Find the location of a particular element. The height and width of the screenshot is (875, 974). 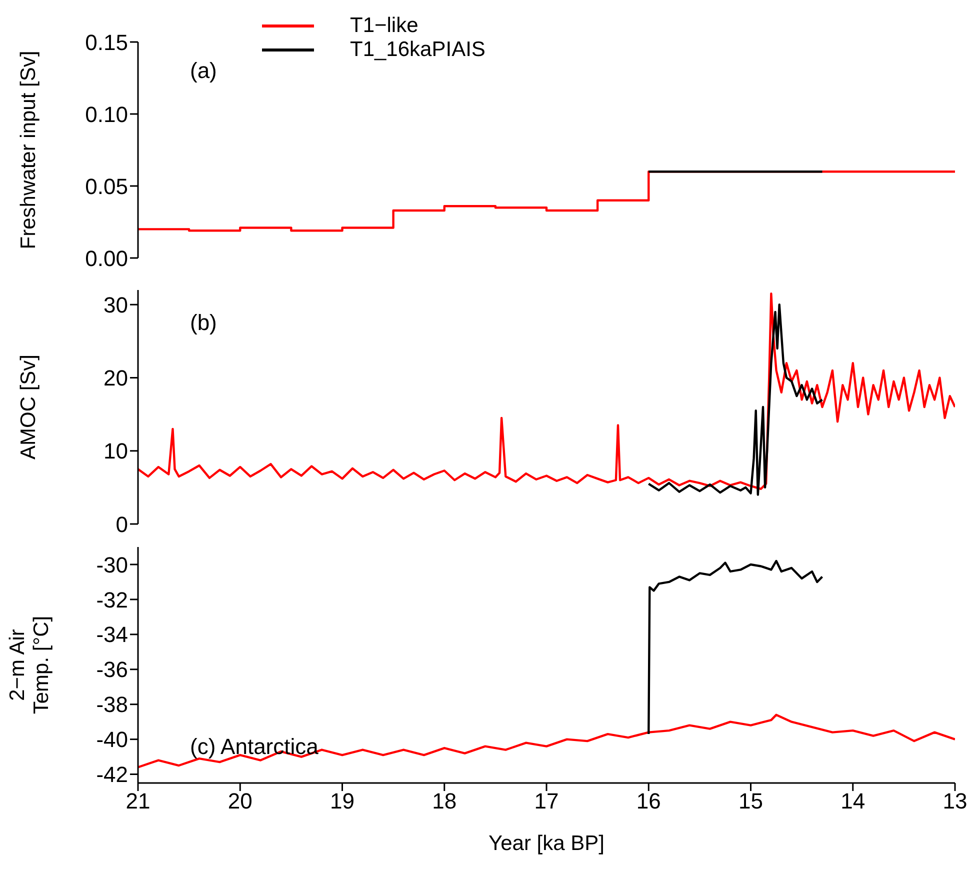

x-tick-label: 18 is located at coordinates (444, 801).